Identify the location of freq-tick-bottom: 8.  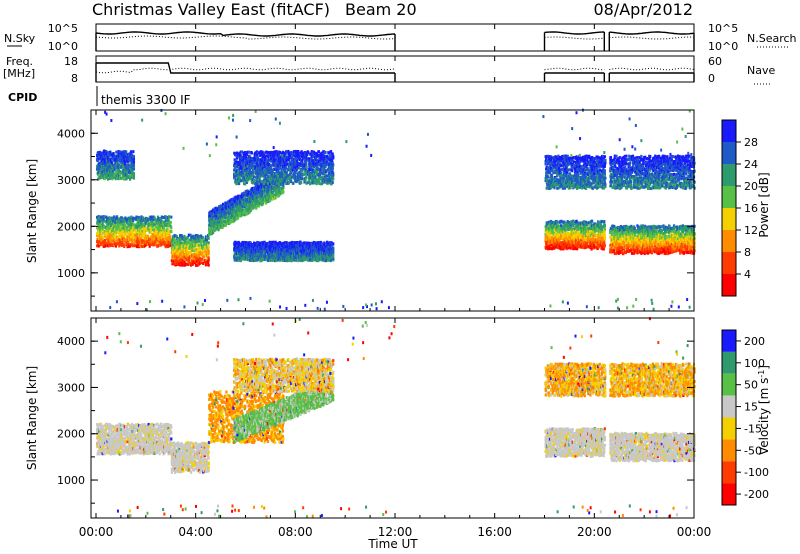
(74, 78).